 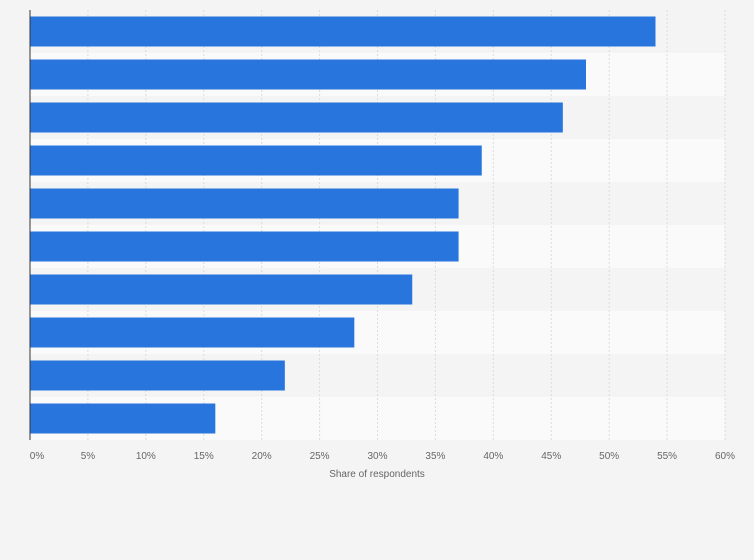 What do you see at coordinates (493, 456) in the screenshot?
I see `x-tick-label: 40%` at bounding box center [493, 456].